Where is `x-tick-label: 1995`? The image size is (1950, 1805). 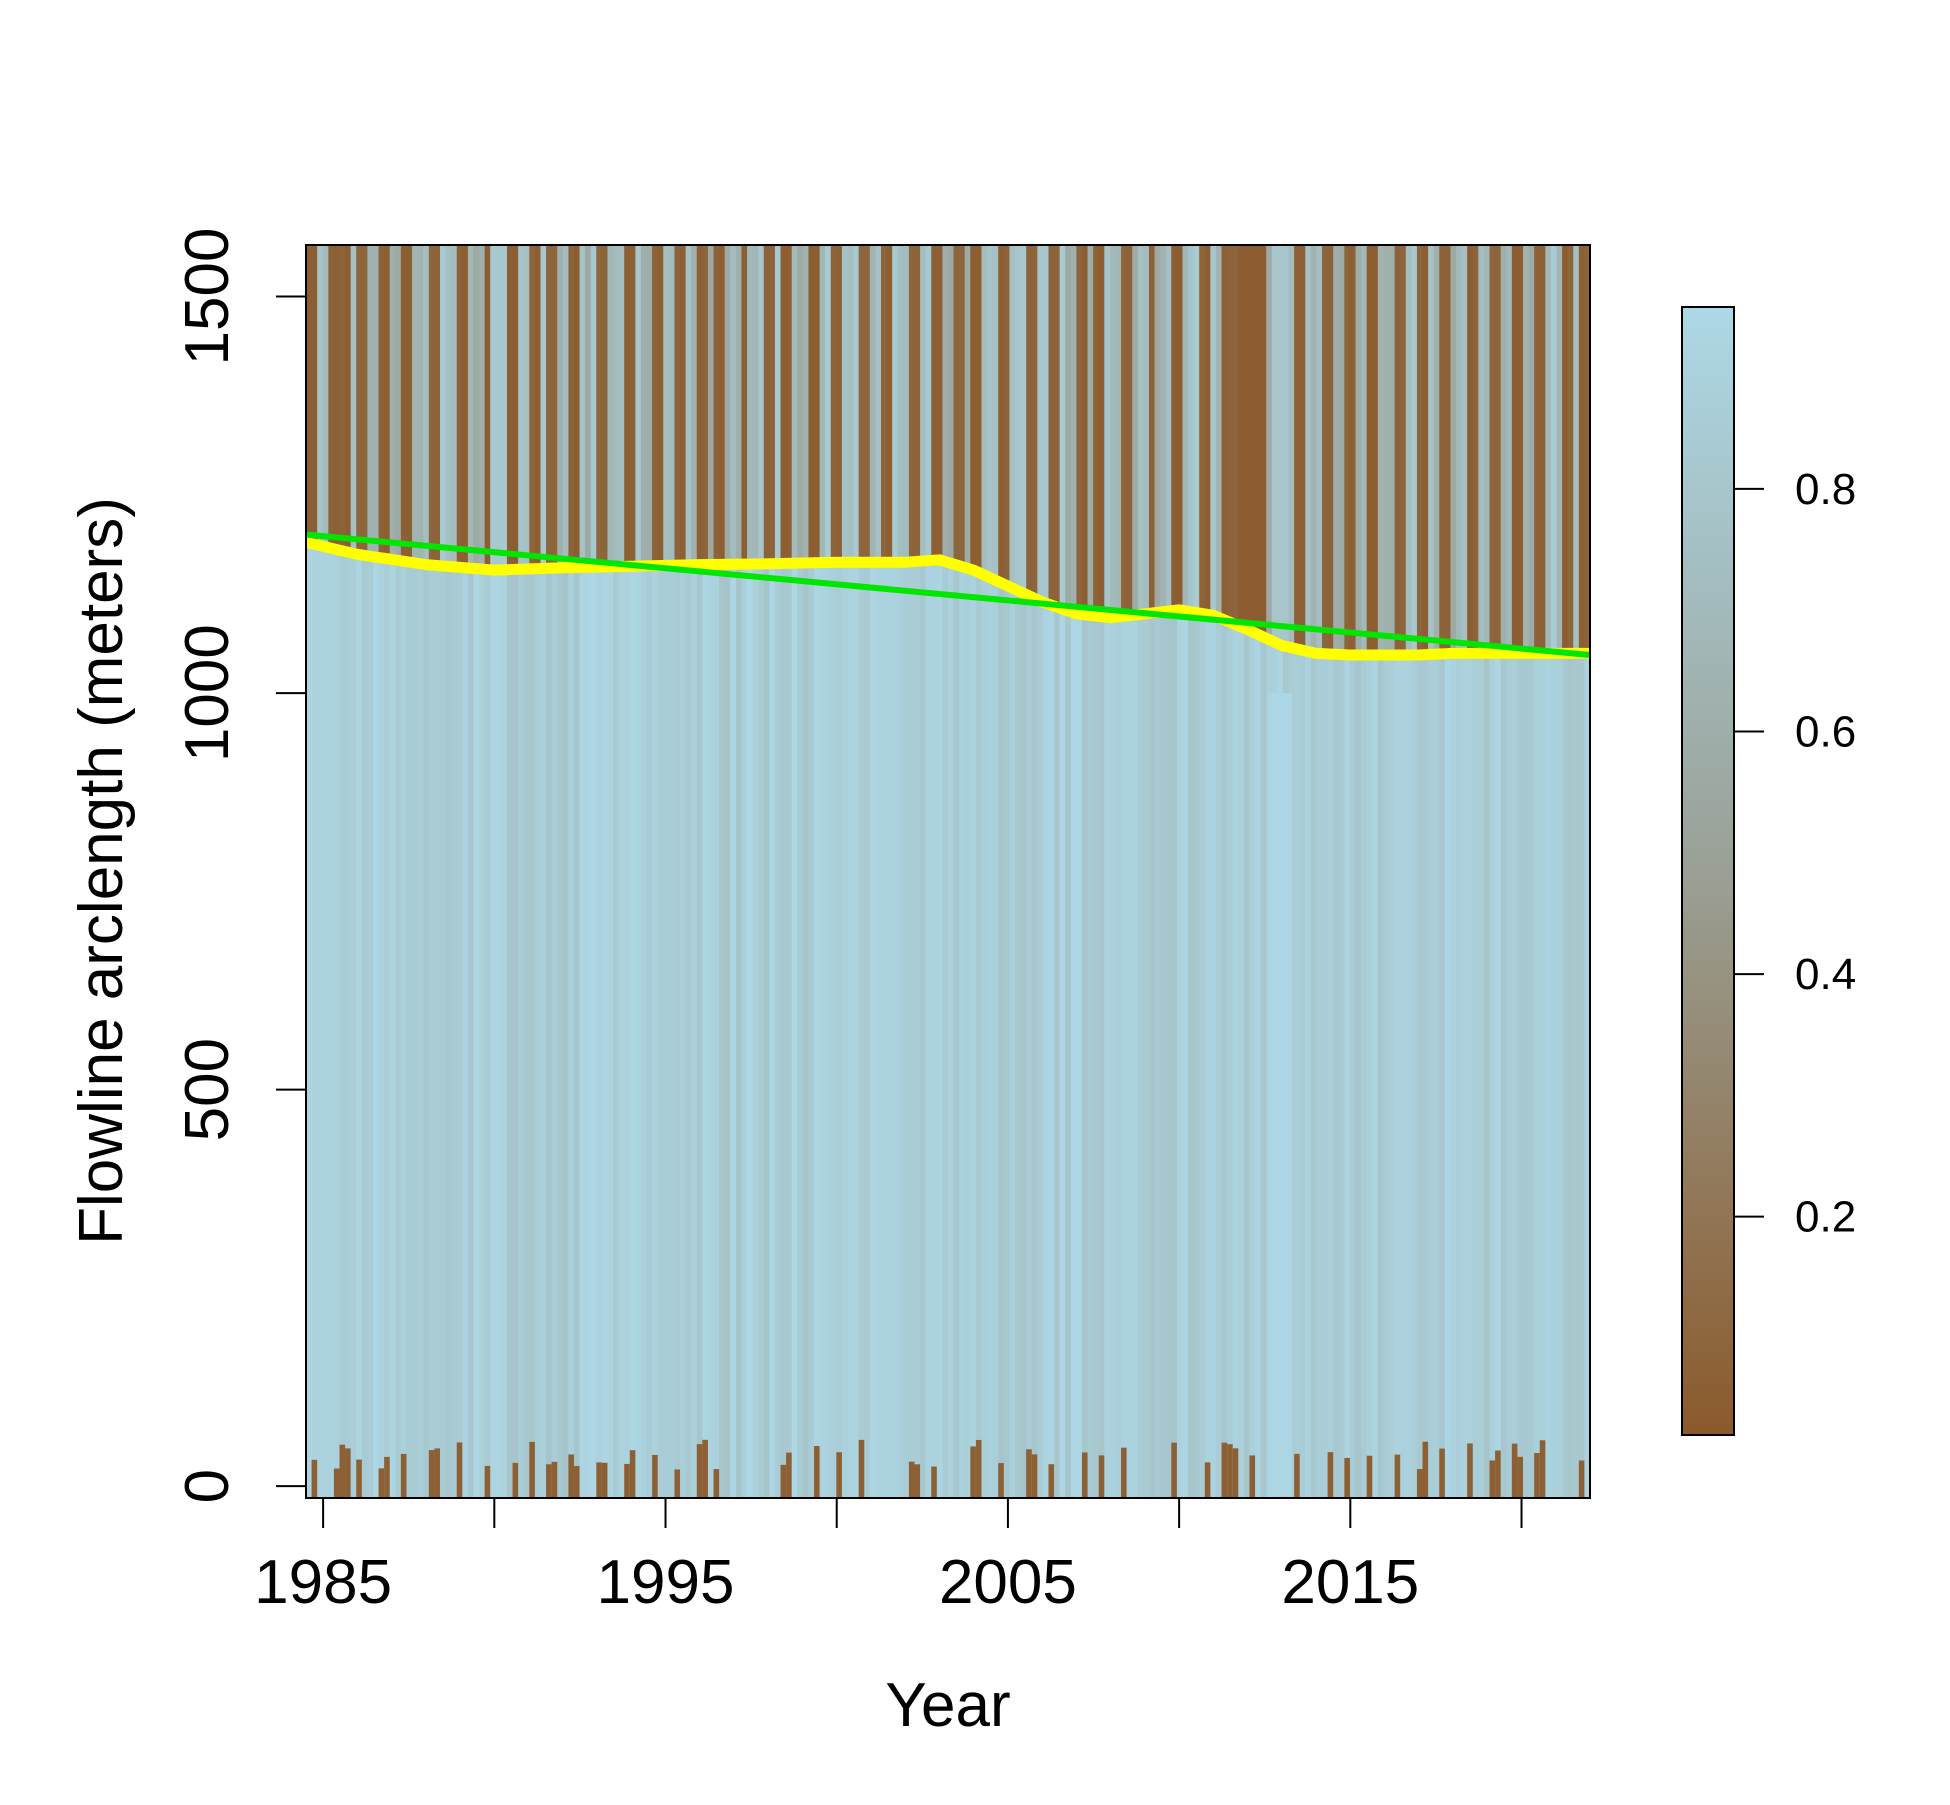
x-tick-label: 1995 is located at coordinates (666, 1582).